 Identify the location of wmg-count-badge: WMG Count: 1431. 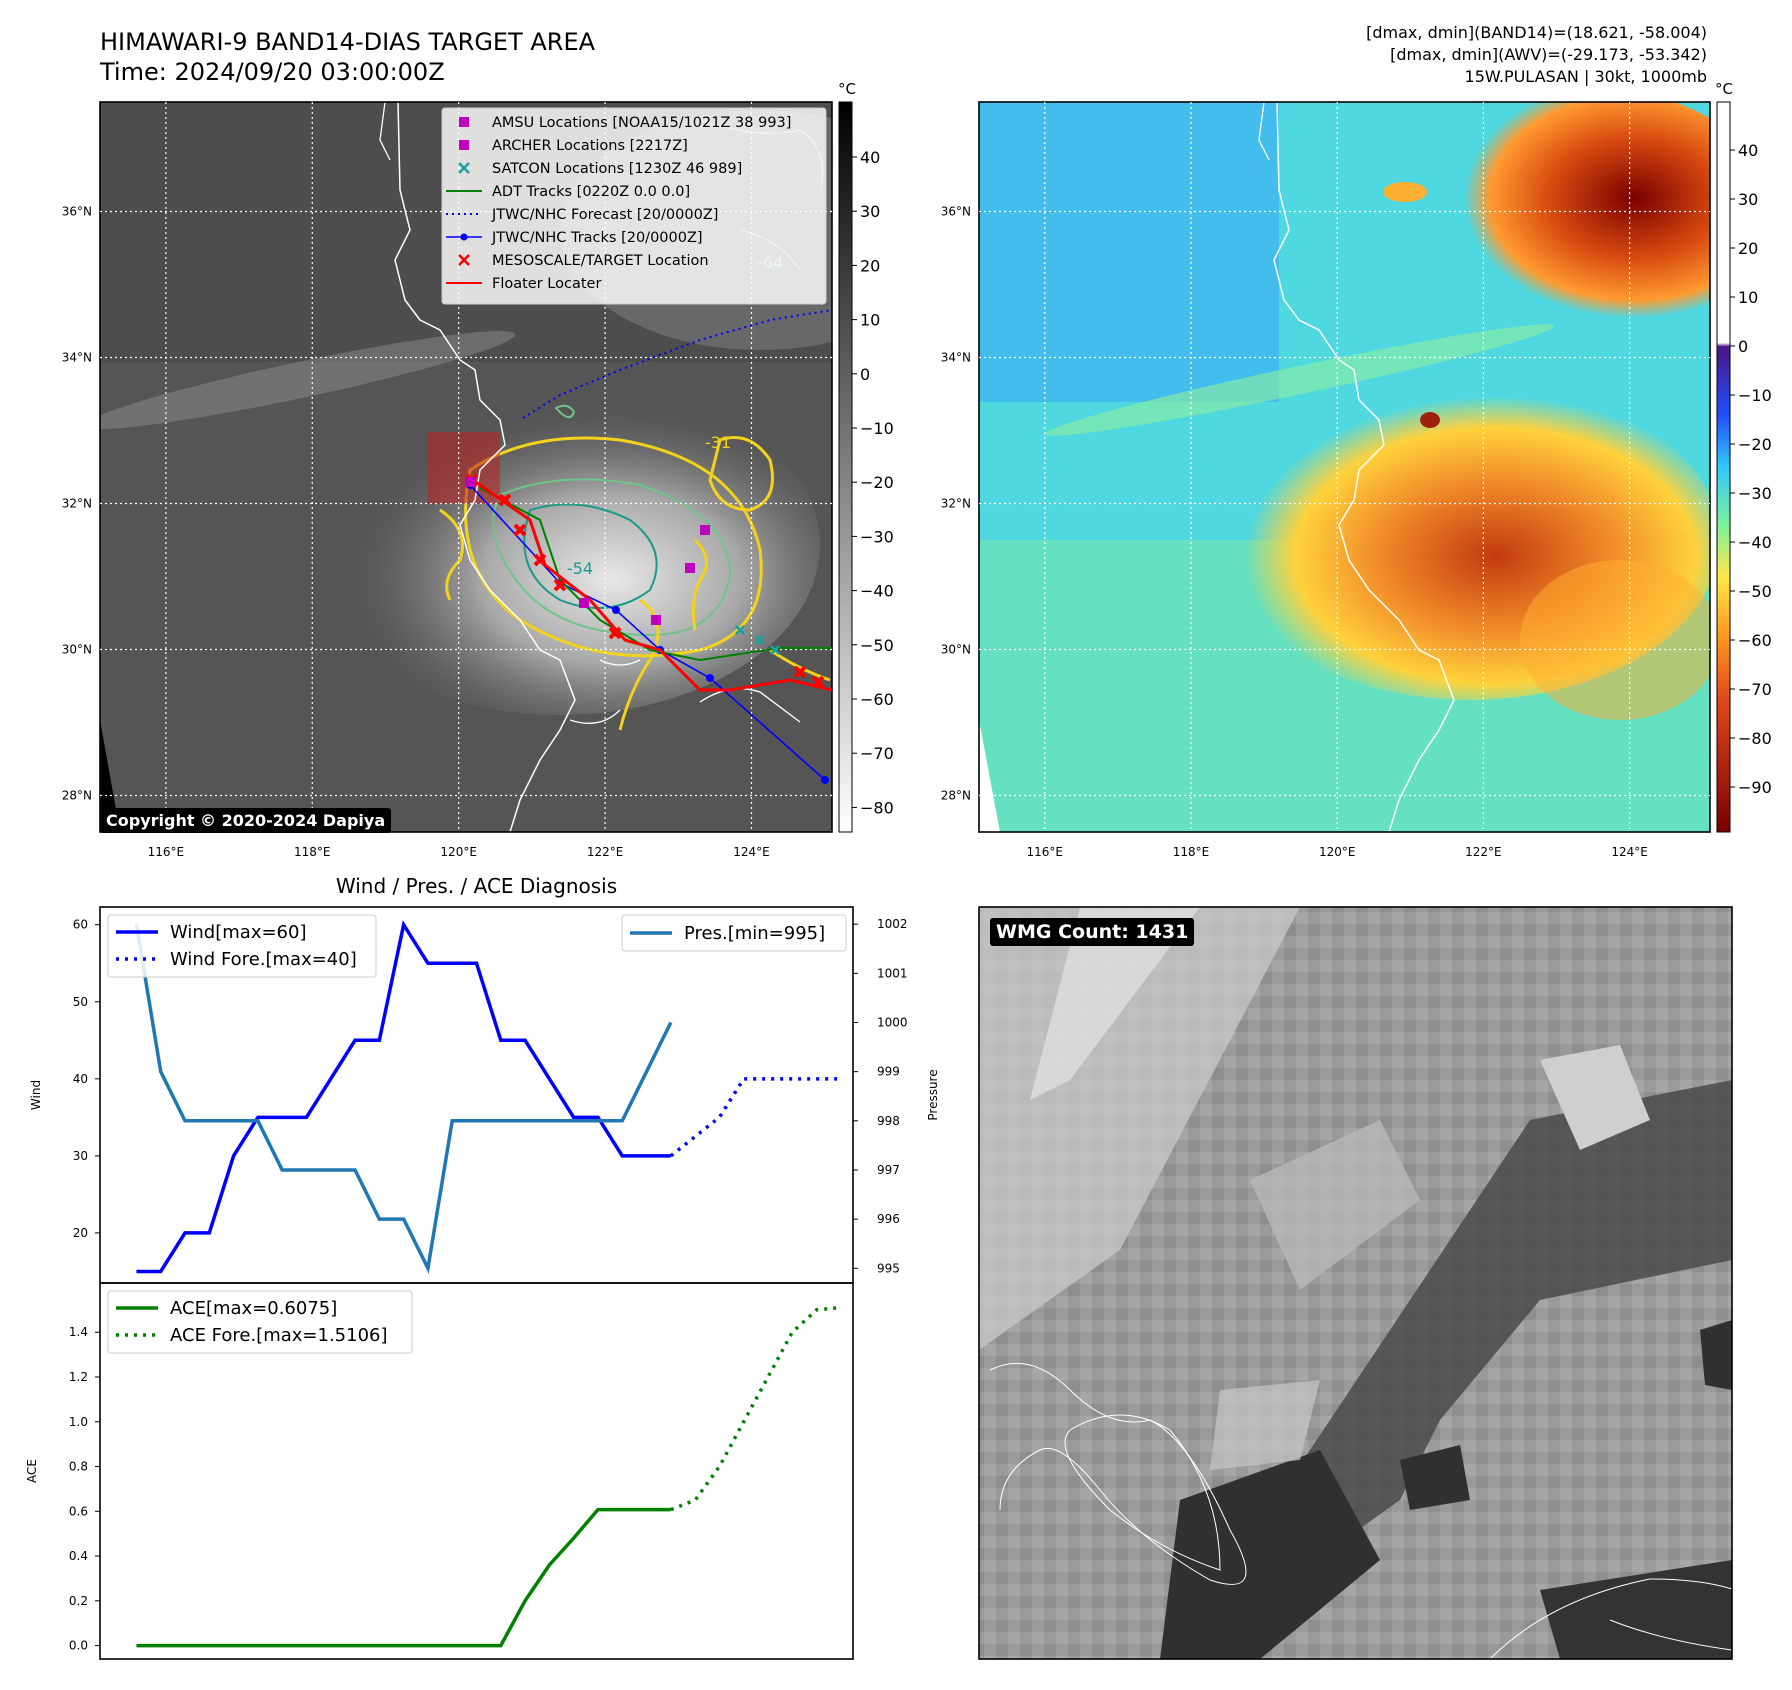
(1092, 932).